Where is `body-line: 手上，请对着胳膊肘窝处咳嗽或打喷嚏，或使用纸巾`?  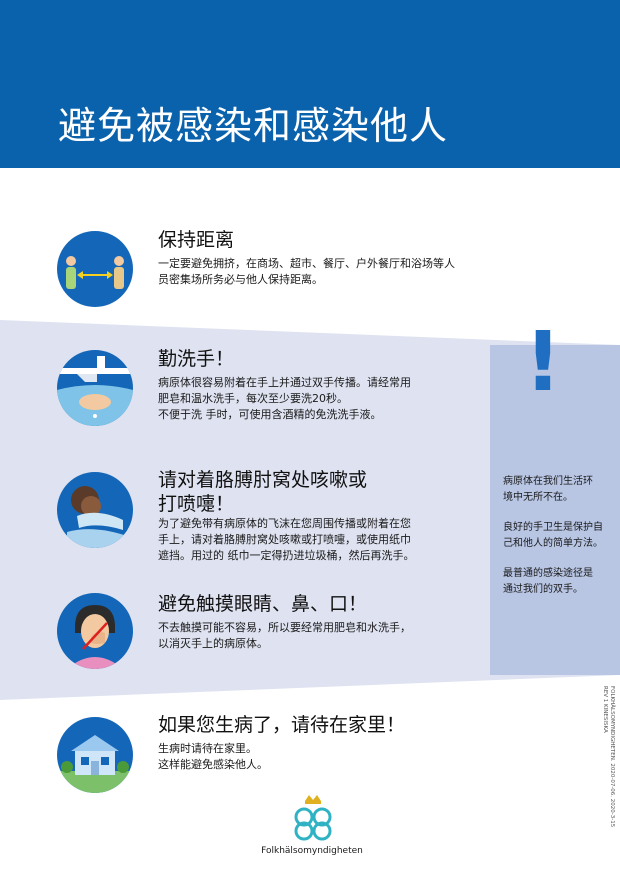 body-line: 手上，请对着胳膊肘窝处咳嗽或打喷嚏，或使用纸巾 is located at coordinates (284, 539).